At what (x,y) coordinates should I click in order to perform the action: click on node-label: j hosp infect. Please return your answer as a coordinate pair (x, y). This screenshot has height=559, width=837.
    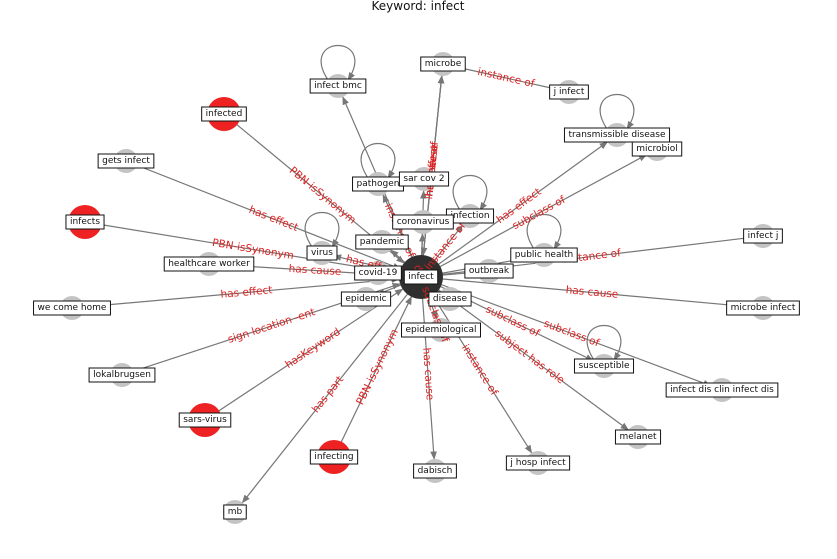
    Looking at the image, I should click on (538, 463).